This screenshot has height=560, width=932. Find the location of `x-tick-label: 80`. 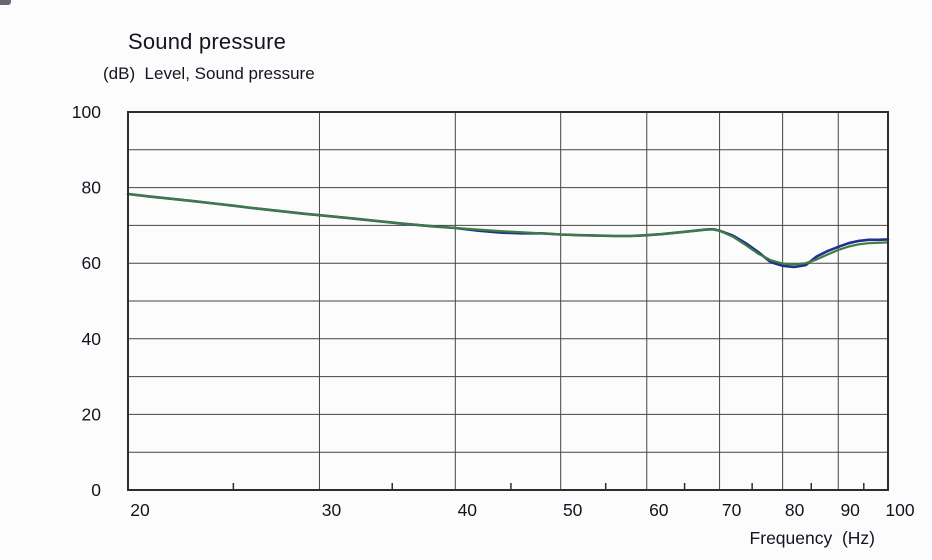

x-tick-label: 80 is located at coordinates (795, 510).